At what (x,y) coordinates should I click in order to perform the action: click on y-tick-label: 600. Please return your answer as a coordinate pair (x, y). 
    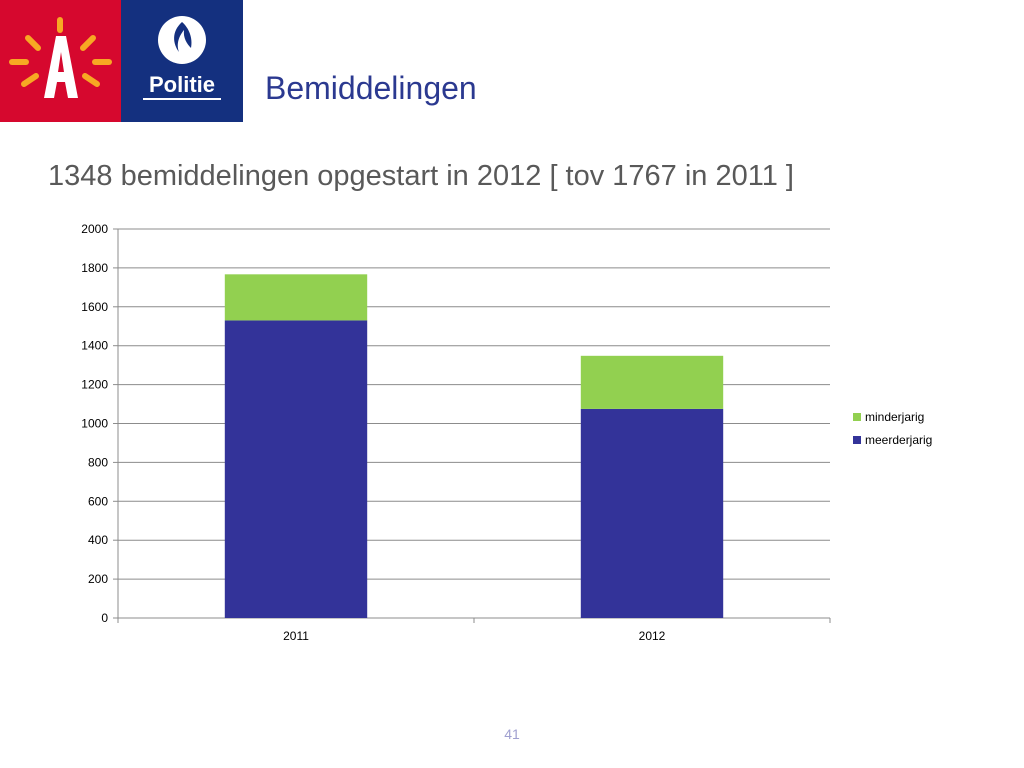
    Looking at the image, I should click on (98, 501).